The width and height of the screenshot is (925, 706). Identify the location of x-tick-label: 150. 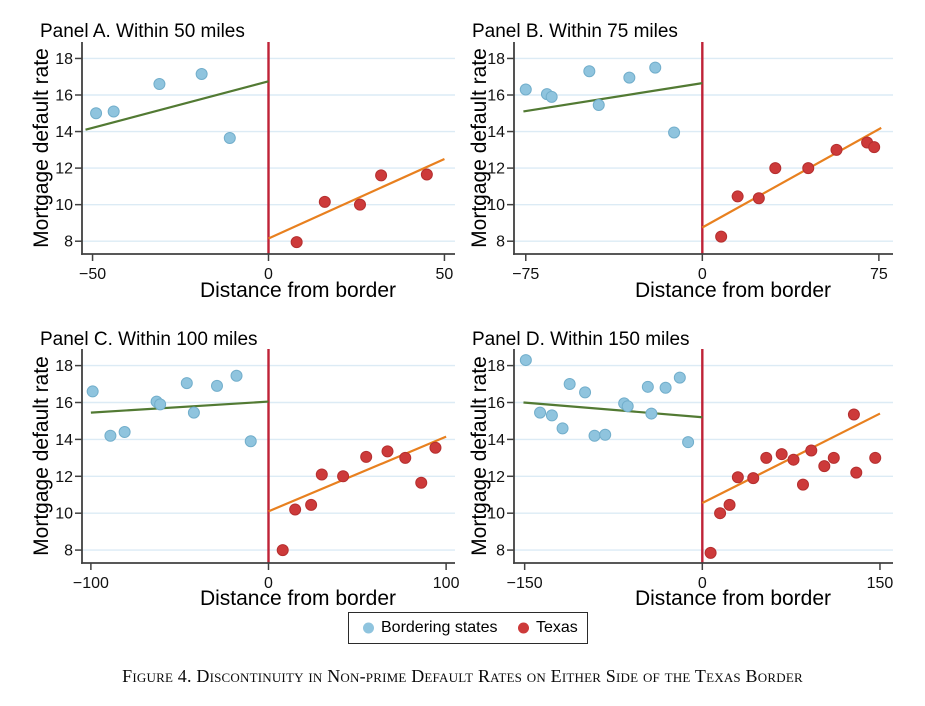
(880, 583).